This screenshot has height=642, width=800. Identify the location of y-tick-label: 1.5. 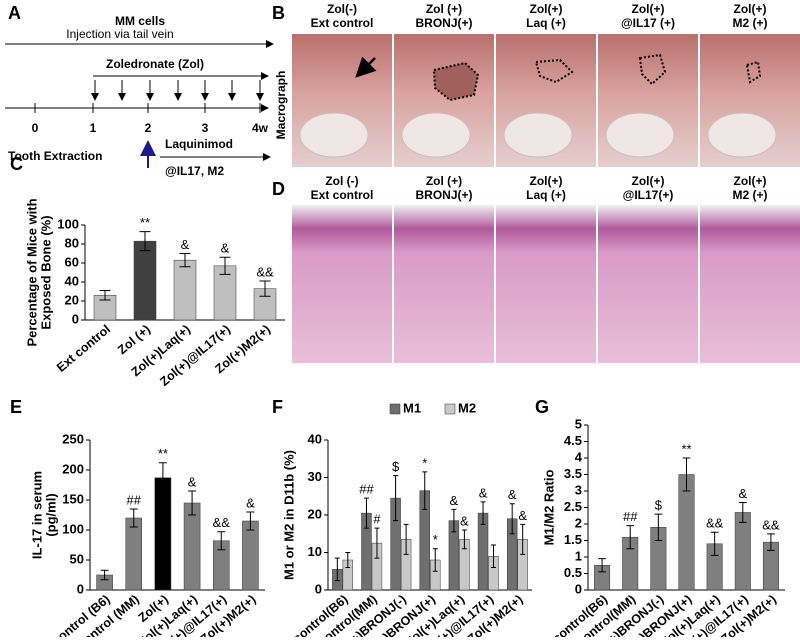
(573, 539).